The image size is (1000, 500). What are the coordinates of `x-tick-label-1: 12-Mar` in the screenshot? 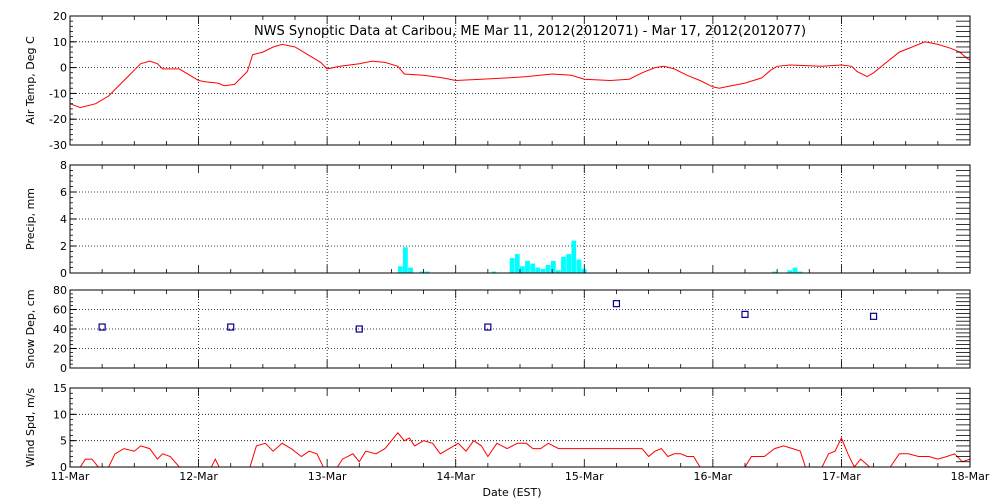 It's located at (198, 476).